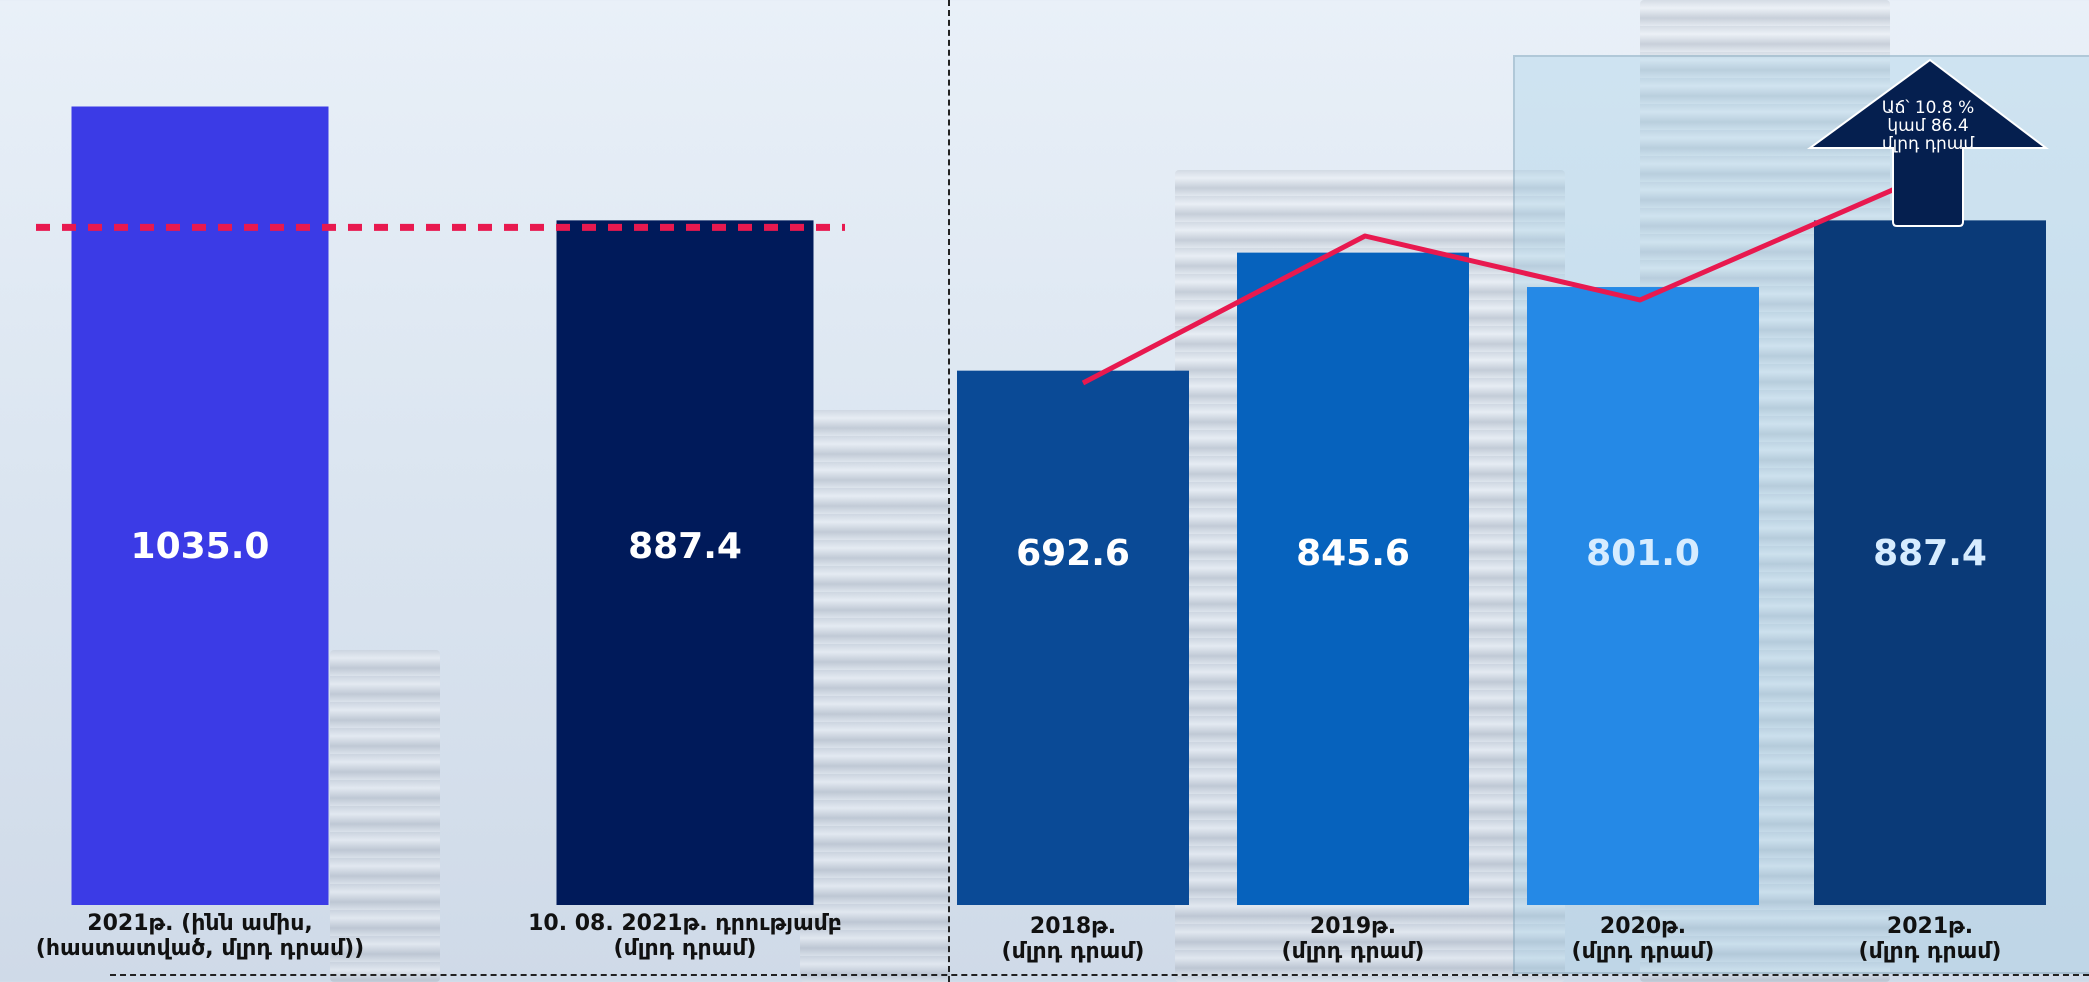 The height and width of the screenshot is (982, 2089). What do you see at coordinates (1504, 279) in the screenshot?
I see `trend-line` at bounding box center [1504, 279].